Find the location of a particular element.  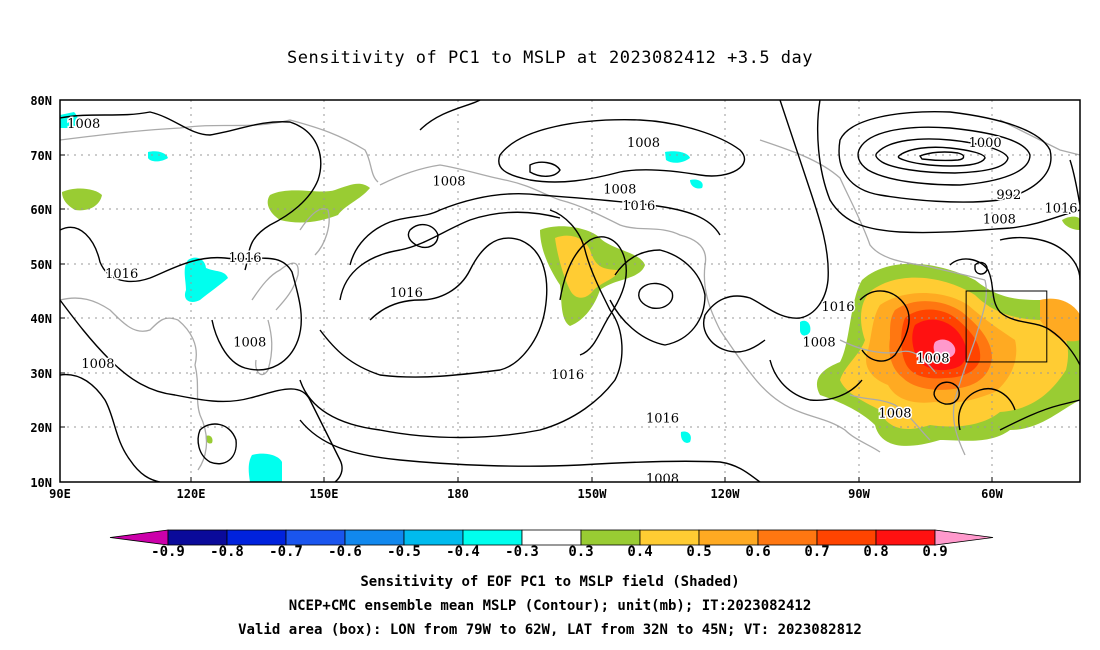

lat-label: 30N is located at coordinates (41, 374).